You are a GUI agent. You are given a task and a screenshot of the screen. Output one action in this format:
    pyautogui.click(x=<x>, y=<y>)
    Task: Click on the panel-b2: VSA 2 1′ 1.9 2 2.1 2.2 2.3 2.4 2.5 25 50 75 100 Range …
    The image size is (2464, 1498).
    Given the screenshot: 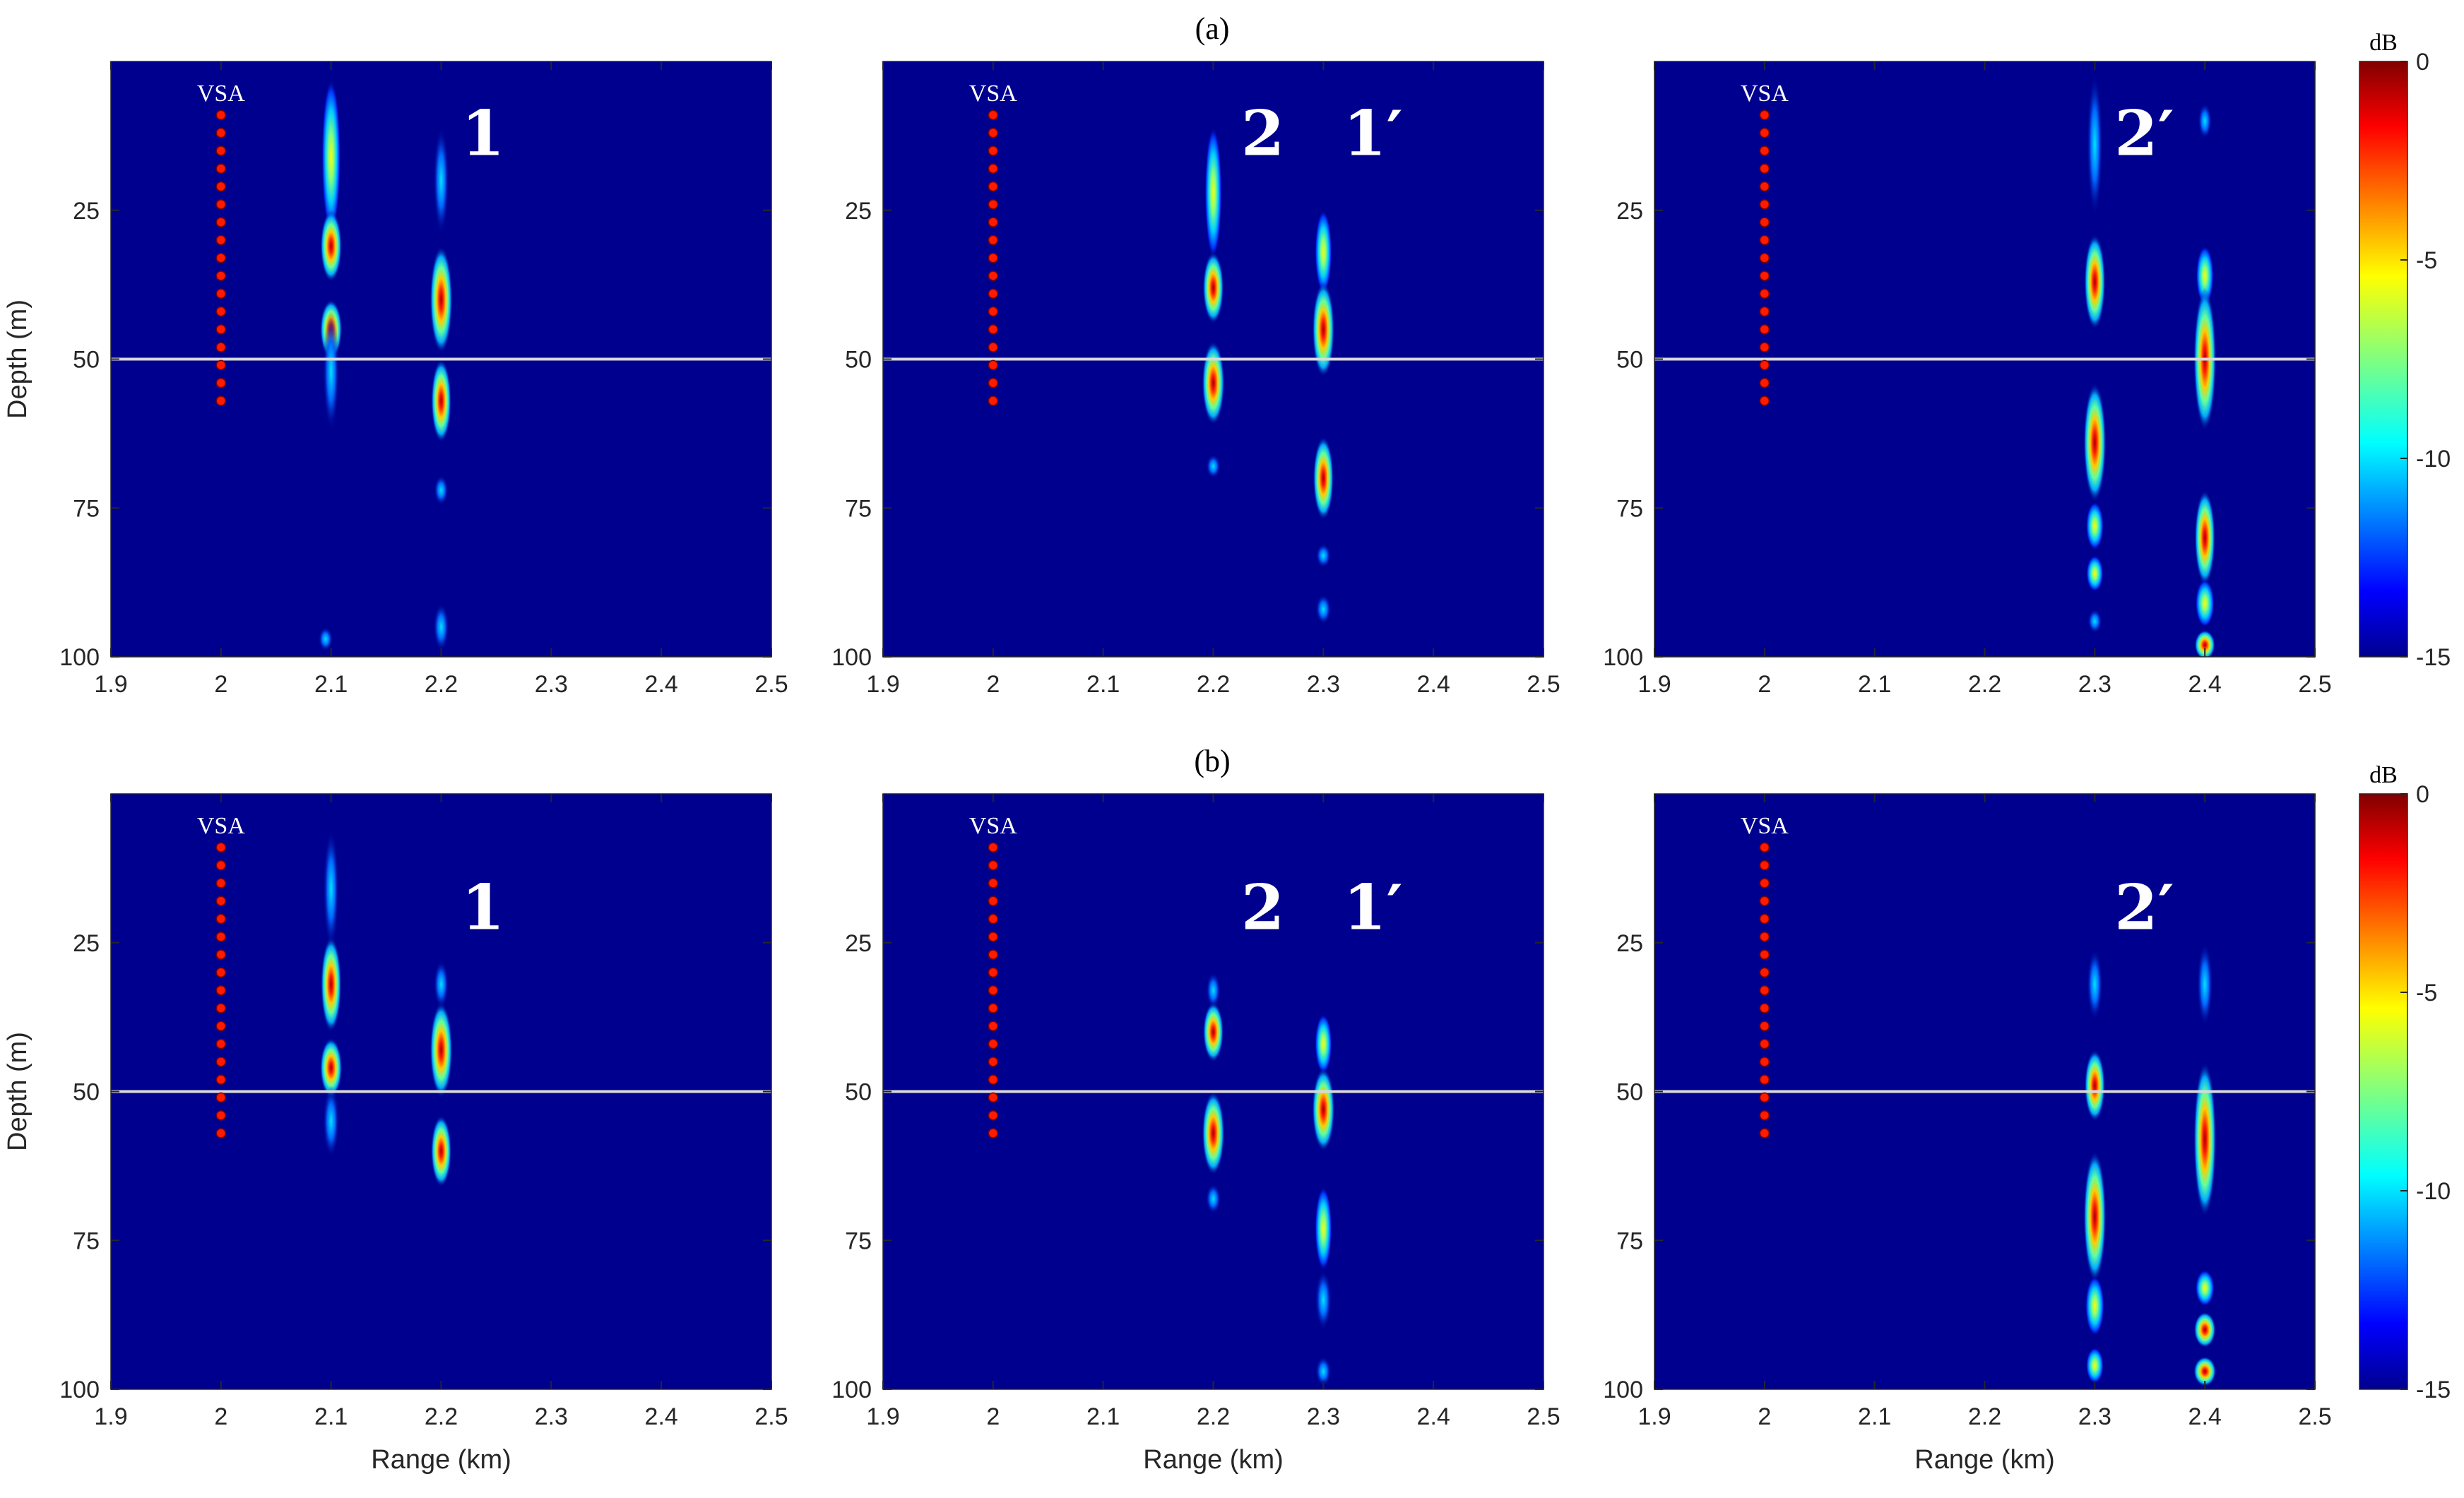 What is the action you would take?
    pyautogui.click(x=1195, y=1134)
    